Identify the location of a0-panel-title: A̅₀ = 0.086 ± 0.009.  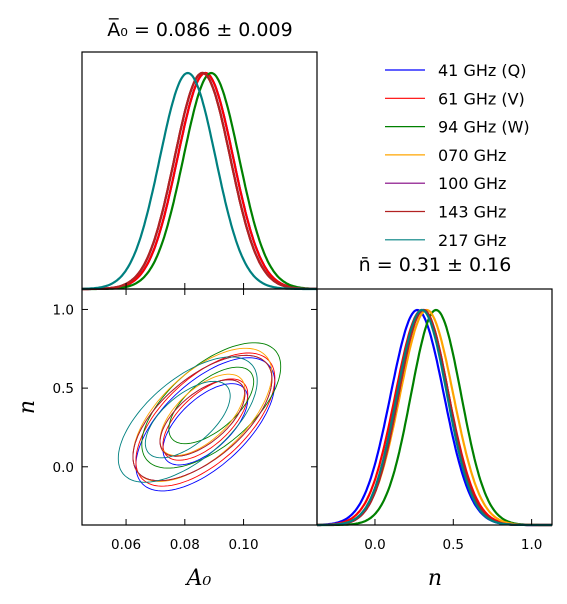
(199, 29).